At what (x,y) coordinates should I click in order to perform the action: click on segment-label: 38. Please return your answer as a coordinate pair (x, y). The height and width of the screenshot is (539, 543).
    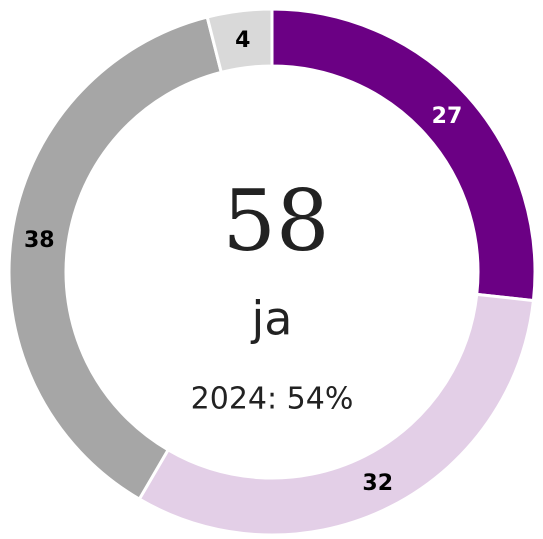
    Looking at the image, I should click on (39, 240).